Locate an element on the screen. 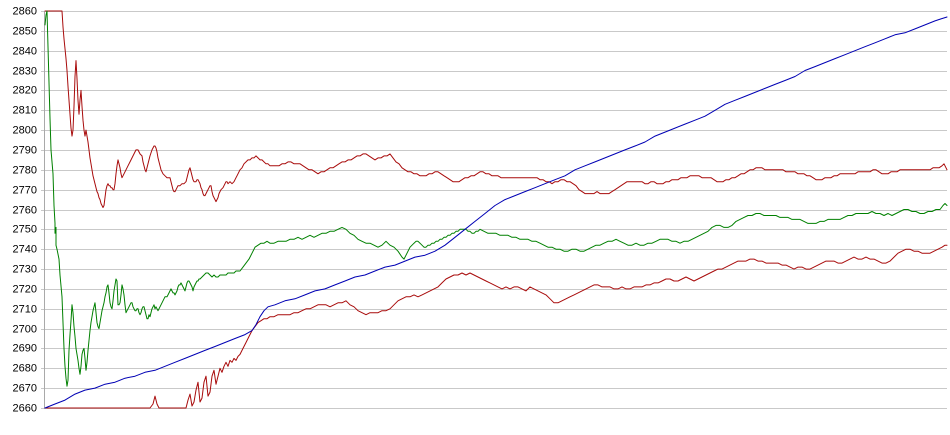 The height and width of the screenshot is (435, 950). y-axis-label: 2730 is located at coordinates (25, 270).